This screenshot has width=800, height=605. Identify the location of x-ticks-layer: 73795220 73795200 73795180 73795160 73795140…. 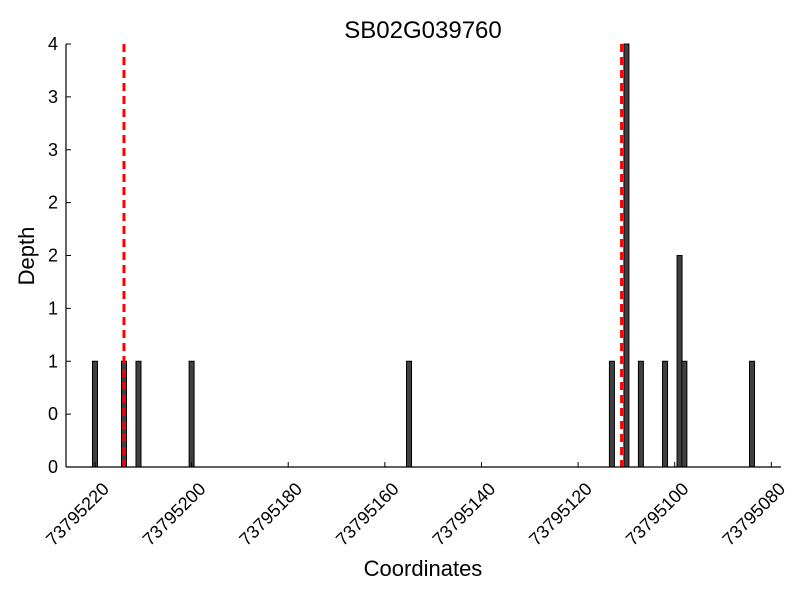
(415, 506).